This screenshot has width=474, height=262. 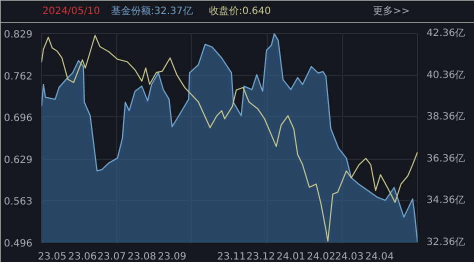 What do you see at coordinates (446, 200) in the screenshot?
I see `y2-tick-label: 34.36亿` at bounding box center [446, 200].